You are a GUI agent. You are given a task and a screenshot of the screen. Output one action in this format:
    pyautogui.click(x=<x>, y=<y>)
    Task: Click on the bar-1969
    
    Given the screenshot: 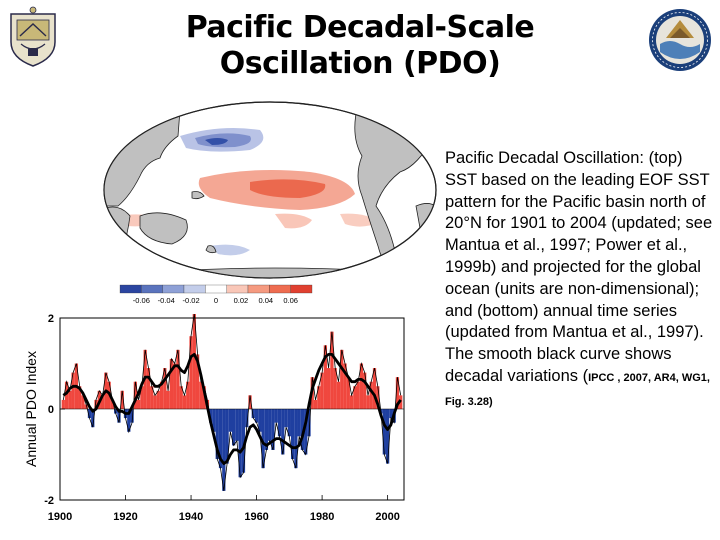 What is the action you would take?
    pyautogui.click(x=286, y=418)
    